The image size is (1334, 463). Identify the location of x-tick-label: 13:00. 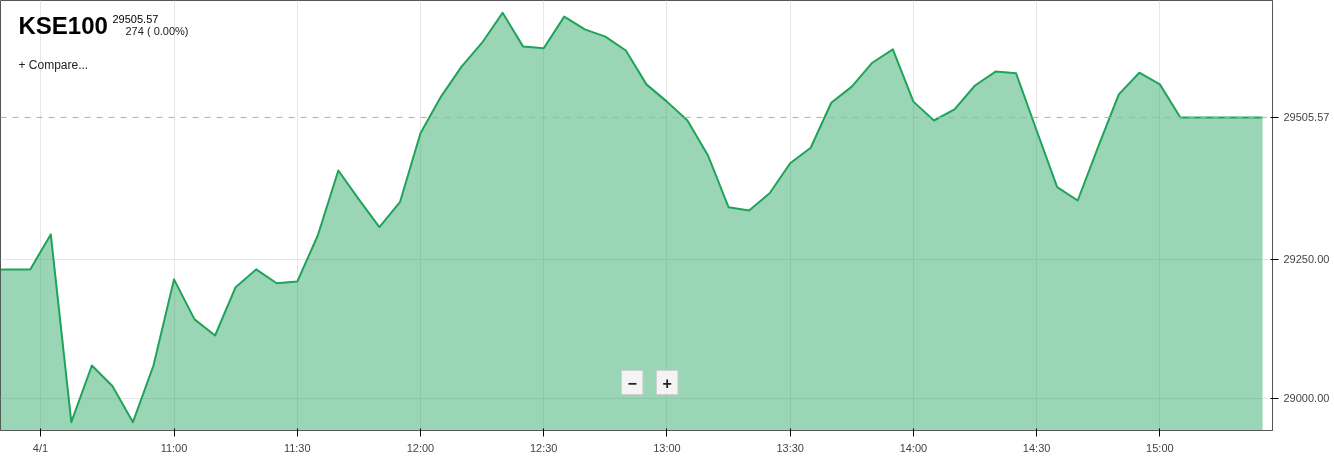
(667, 447).